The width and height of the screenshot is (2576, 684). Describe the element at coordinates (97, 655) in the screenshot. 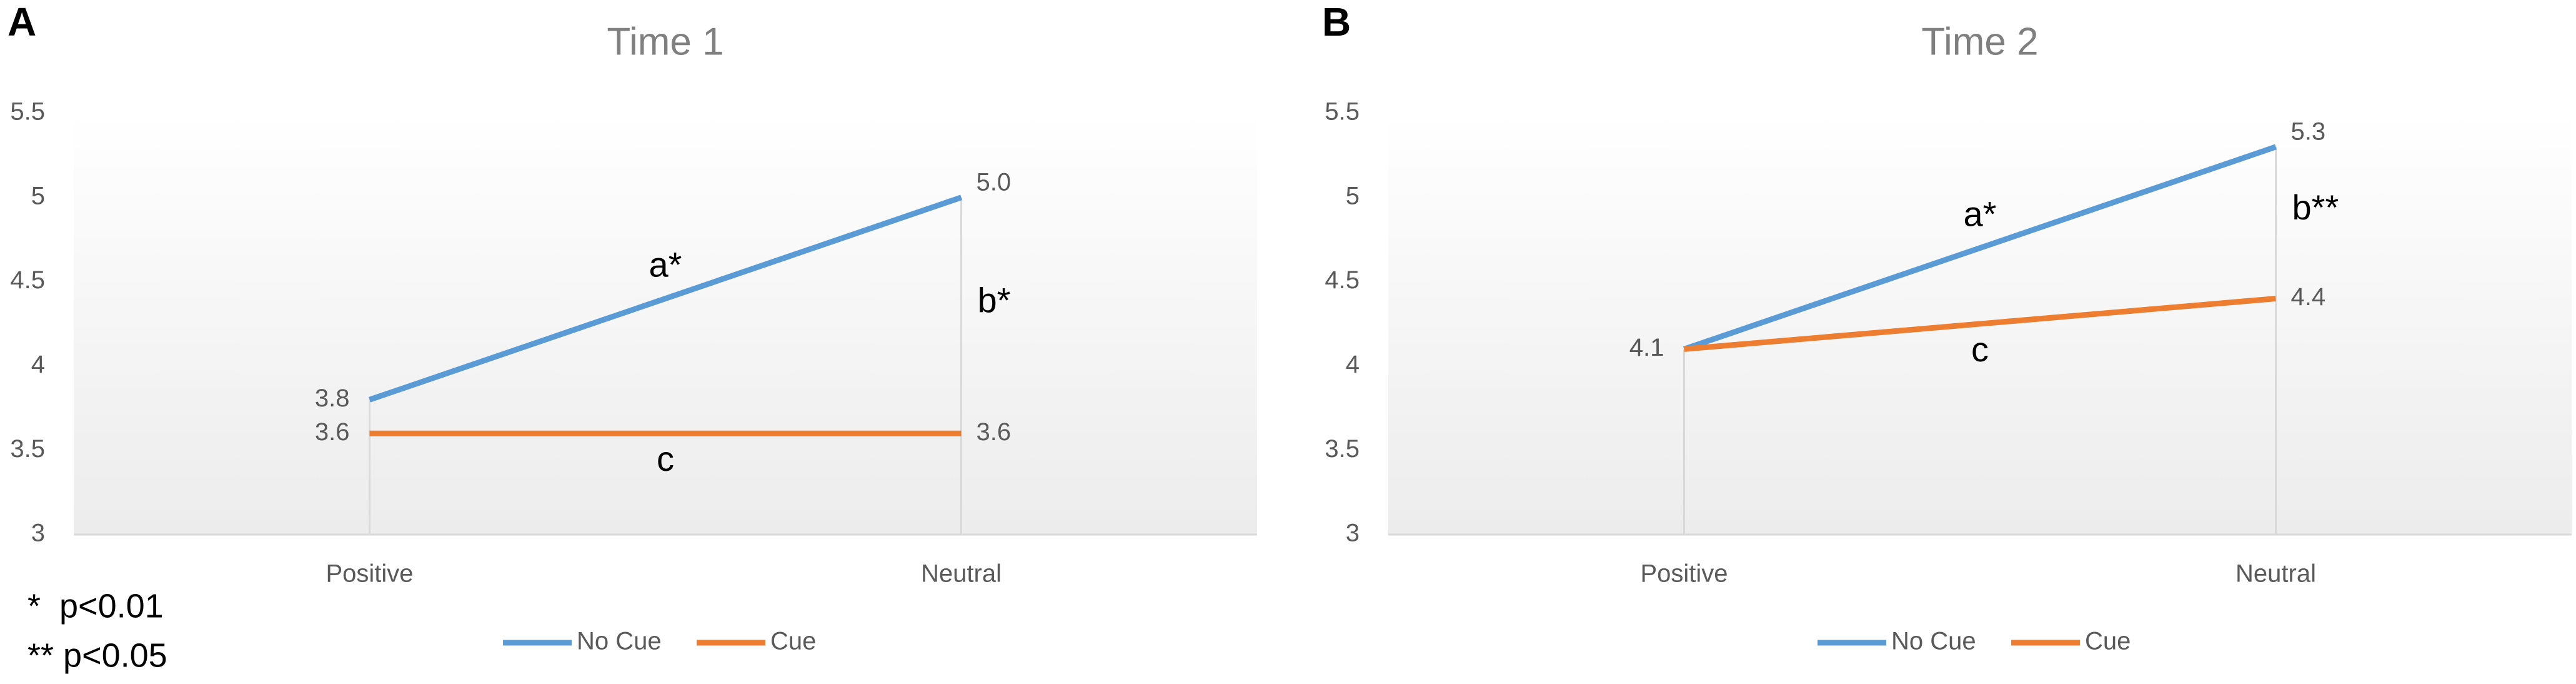

I see `footnote: ** p<0.05` at that location.